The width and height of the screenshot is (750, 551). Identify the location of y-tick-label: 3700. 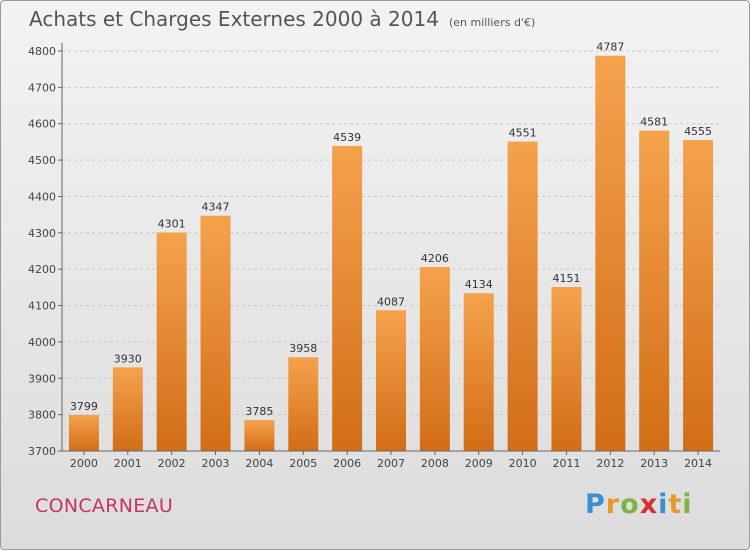
(42, 451).